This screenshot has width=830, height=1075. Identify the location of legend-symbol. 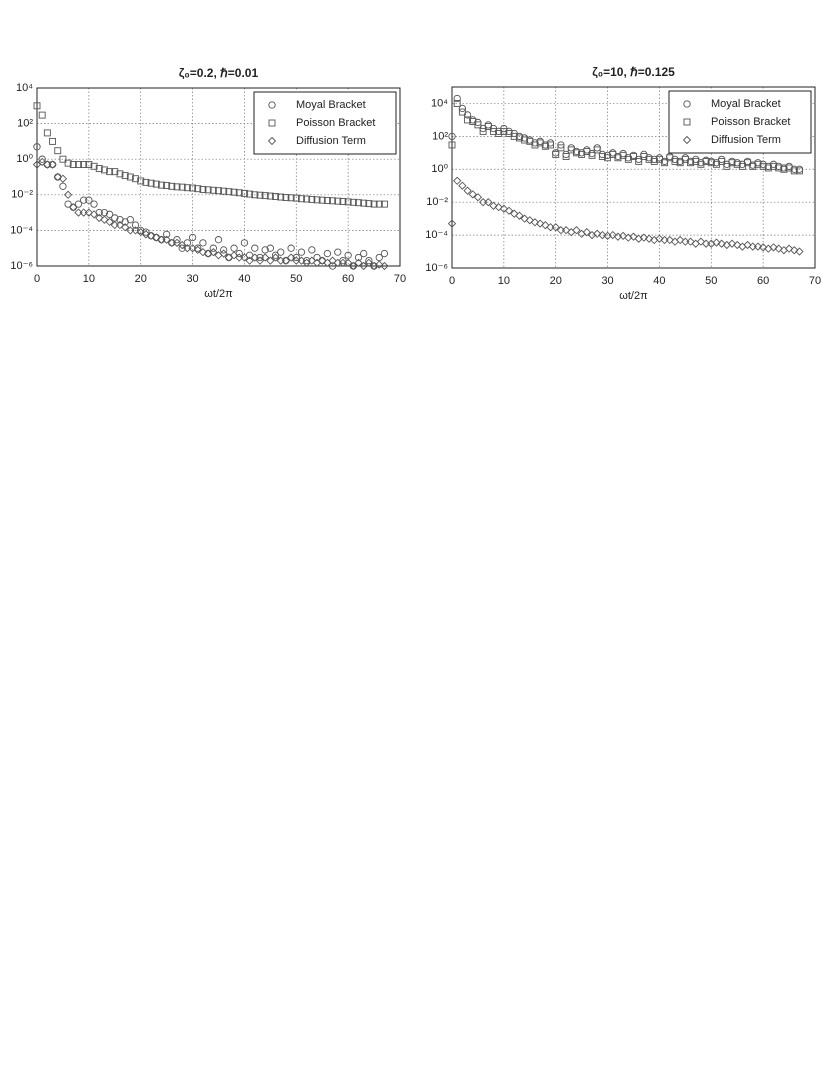
(272, 141).